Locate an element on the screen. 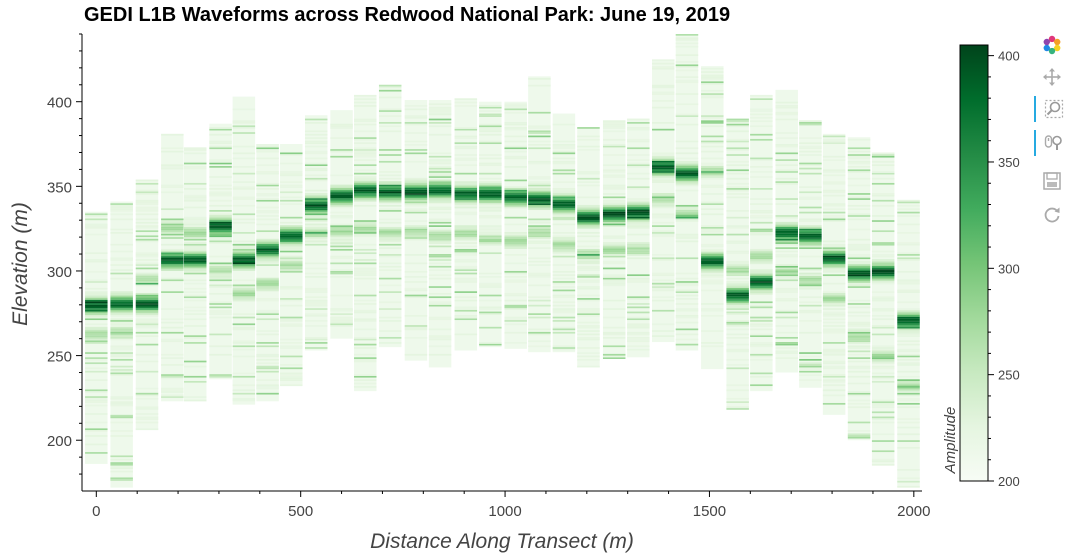 Image resolution: width=1070 pixels, height=560 pixels. reset-tool is located at coordinates (1051, 215).